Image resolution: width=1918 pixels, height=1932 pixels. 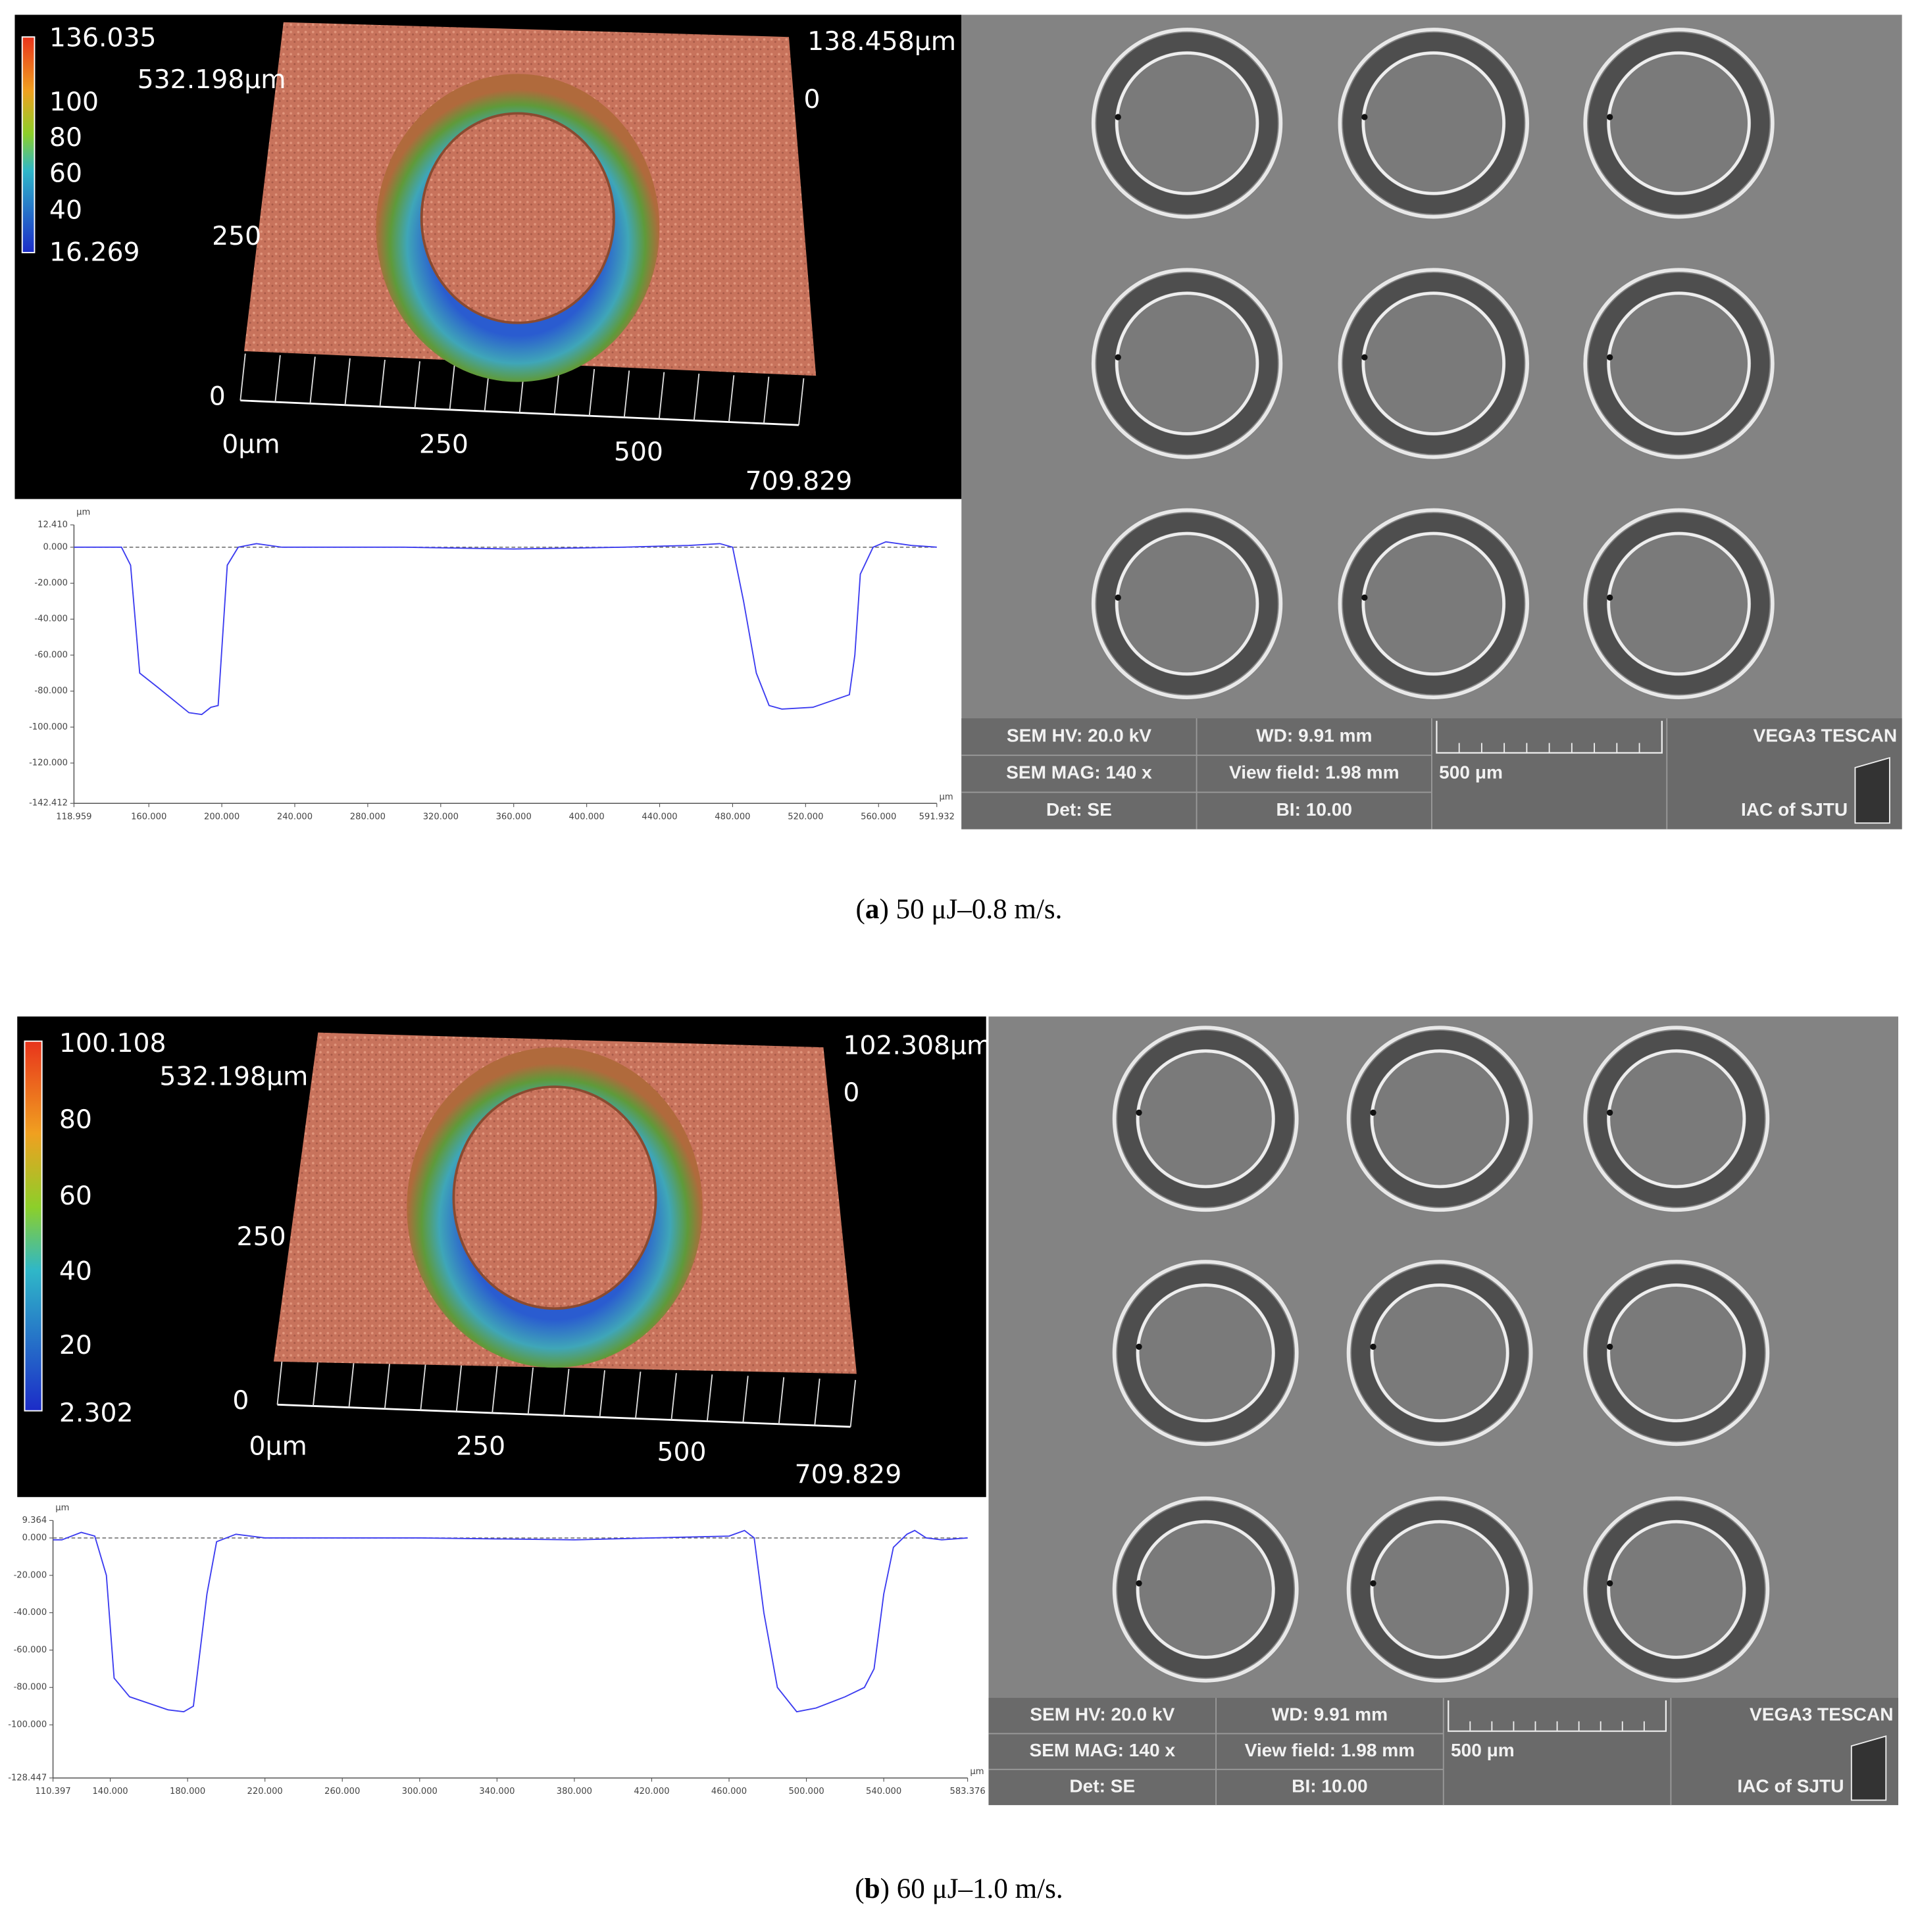 I want to click on y-tick-label: 0.000, so click(x=34, y=1538).